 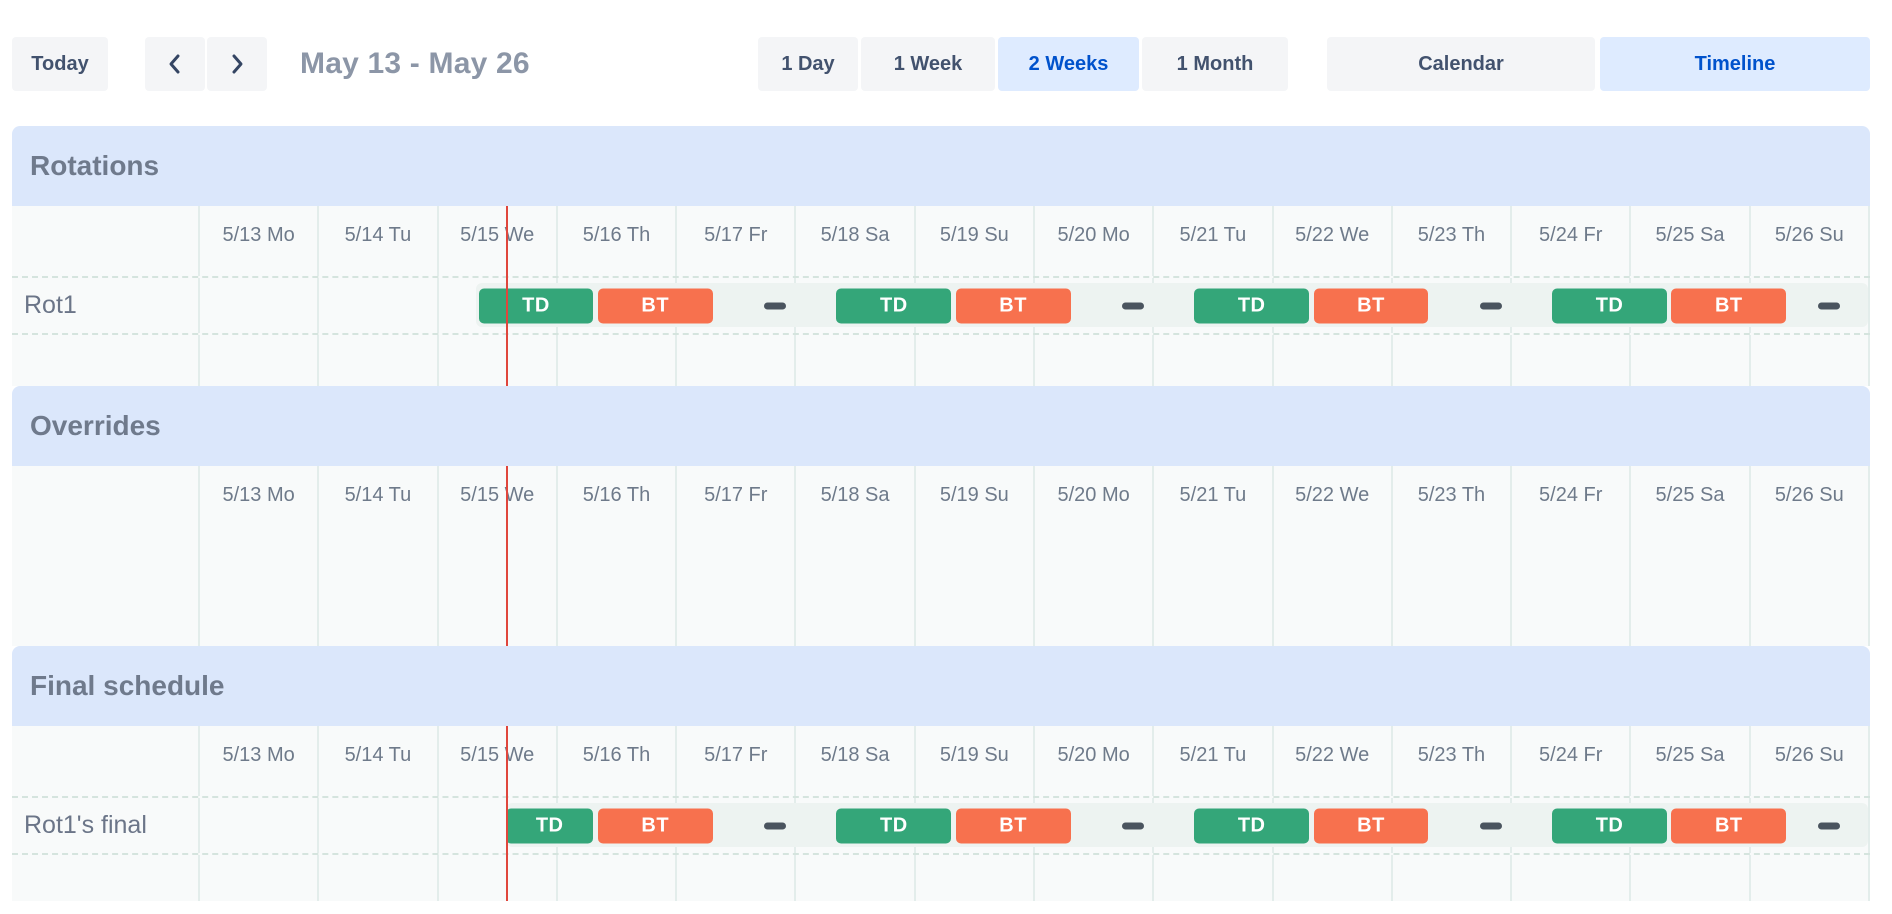 I want to click on rotation-label-cell: Rot1, so click(x=106, y=305).